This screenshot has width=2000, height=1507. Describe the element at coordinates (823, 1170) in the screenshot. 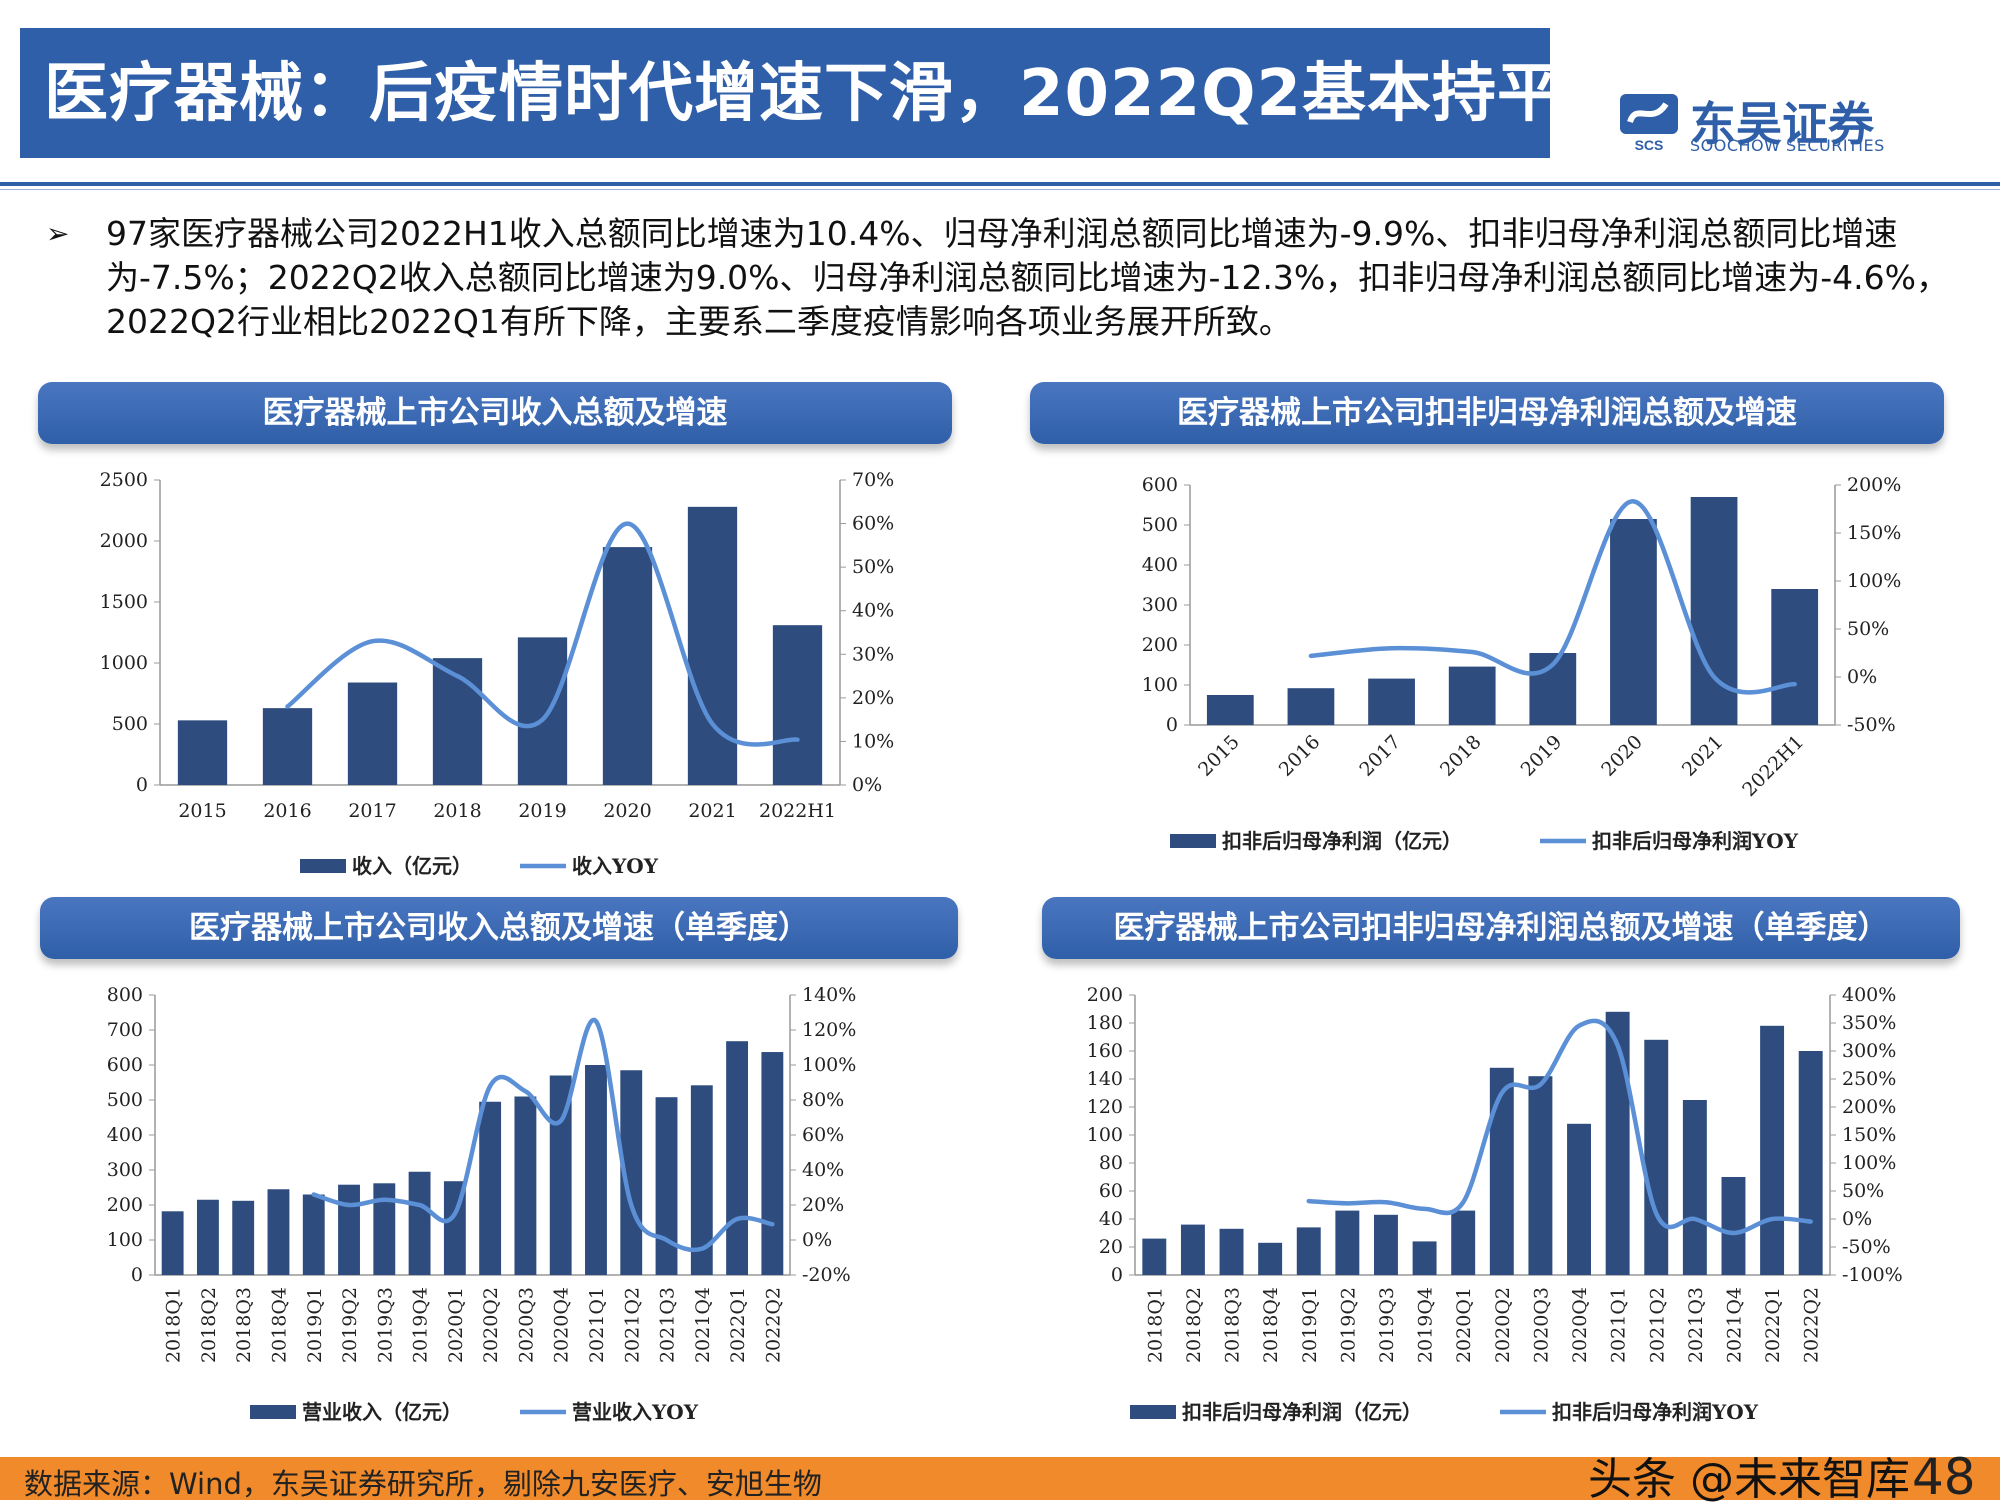

I see `right-tick-label: 40%` at that location.